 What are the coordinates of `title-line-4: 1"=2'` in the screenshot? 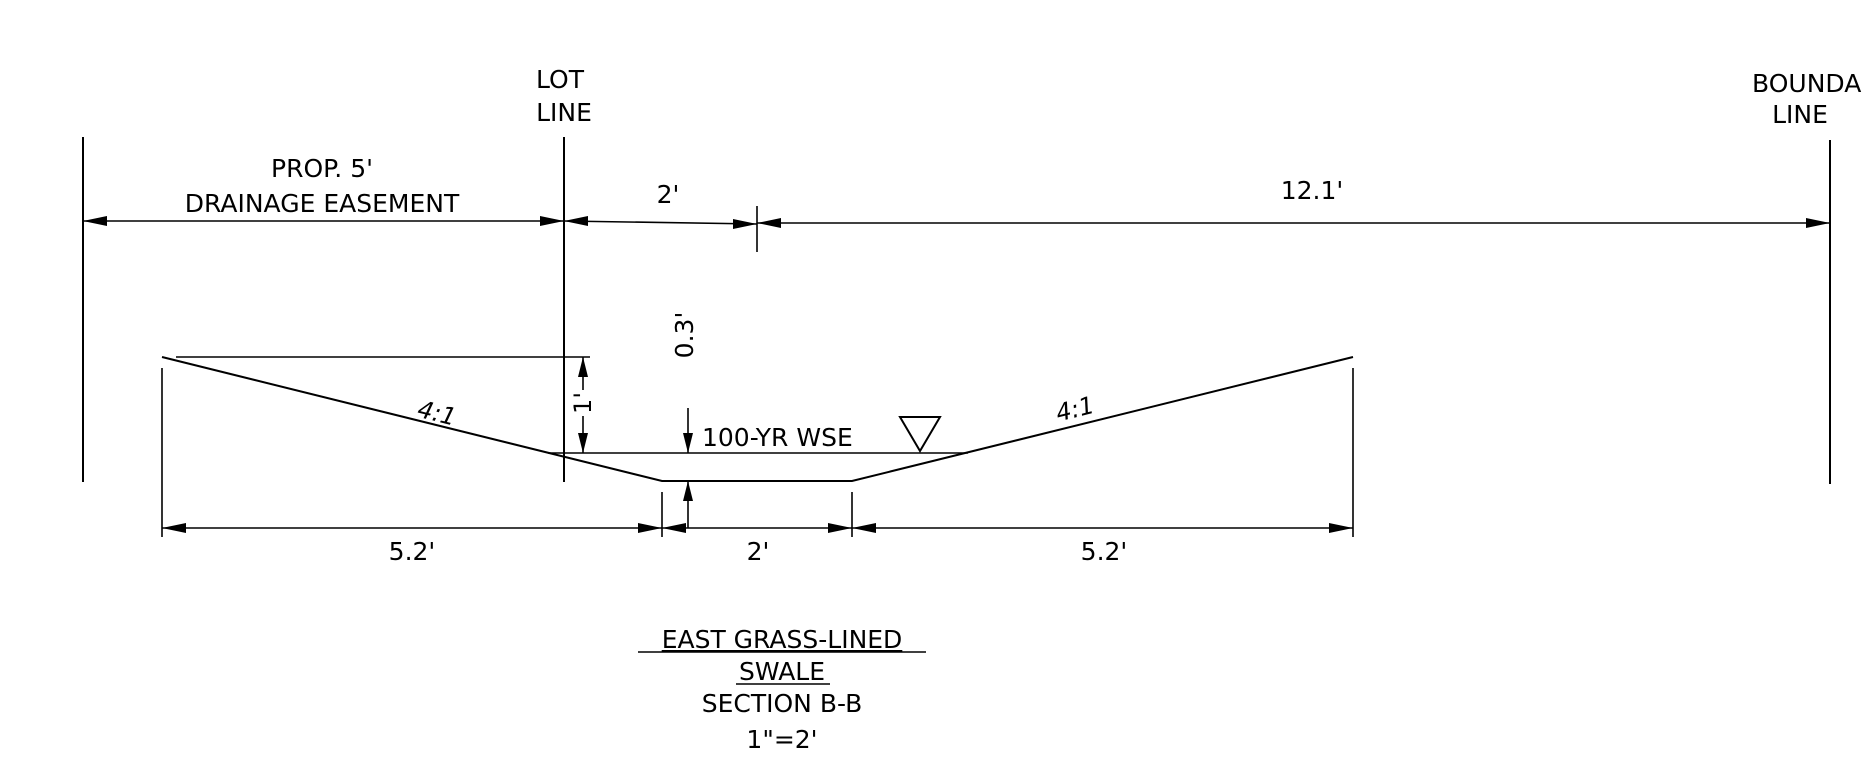 It's located at (781, 739).